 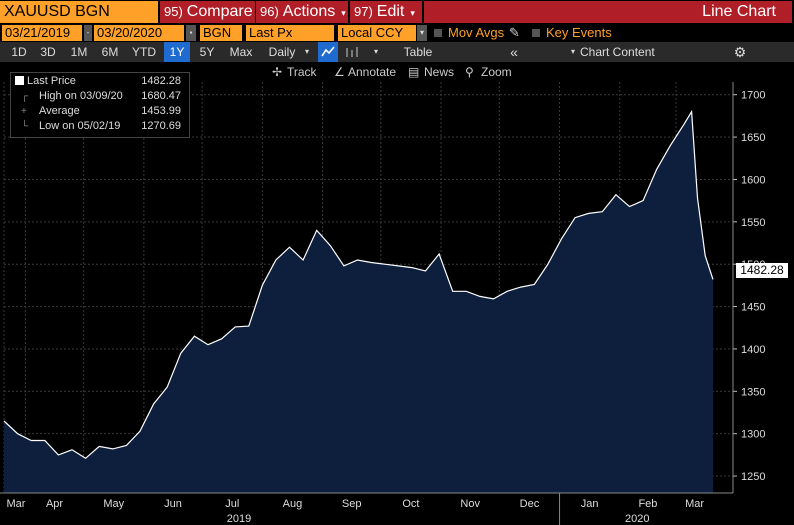 I want to click on x-tick-label: Oct, so click(x=410, y=504).